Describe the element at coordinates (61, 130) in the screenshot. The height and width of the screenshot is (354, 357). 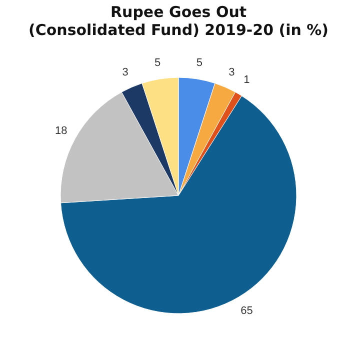
I see `data-label: 18` at that location.